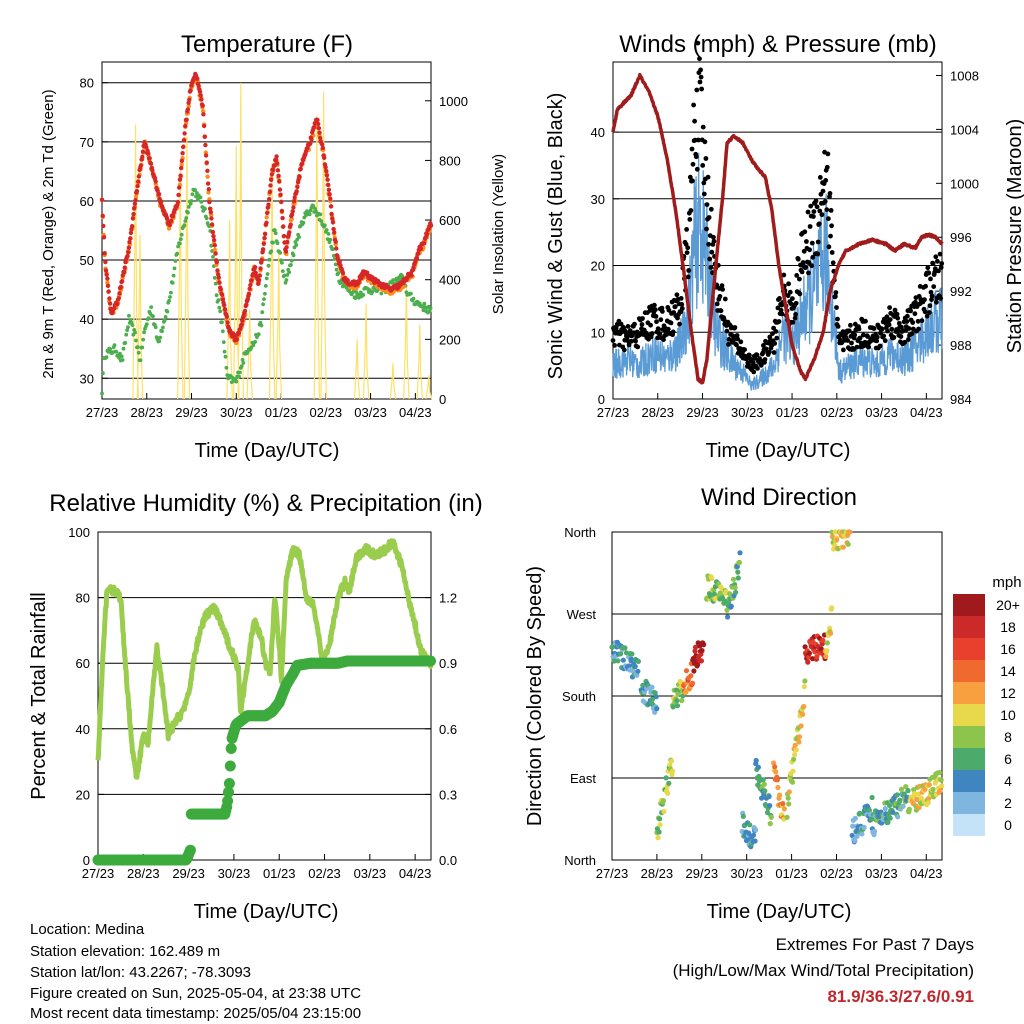 Image resolution: width=1024 pixels, height=1024 pixels. What do you see at coordinates (87, 260) in the screenshot?
I see `temperature-ytick-label: 50` at bounding box center [87, 260].